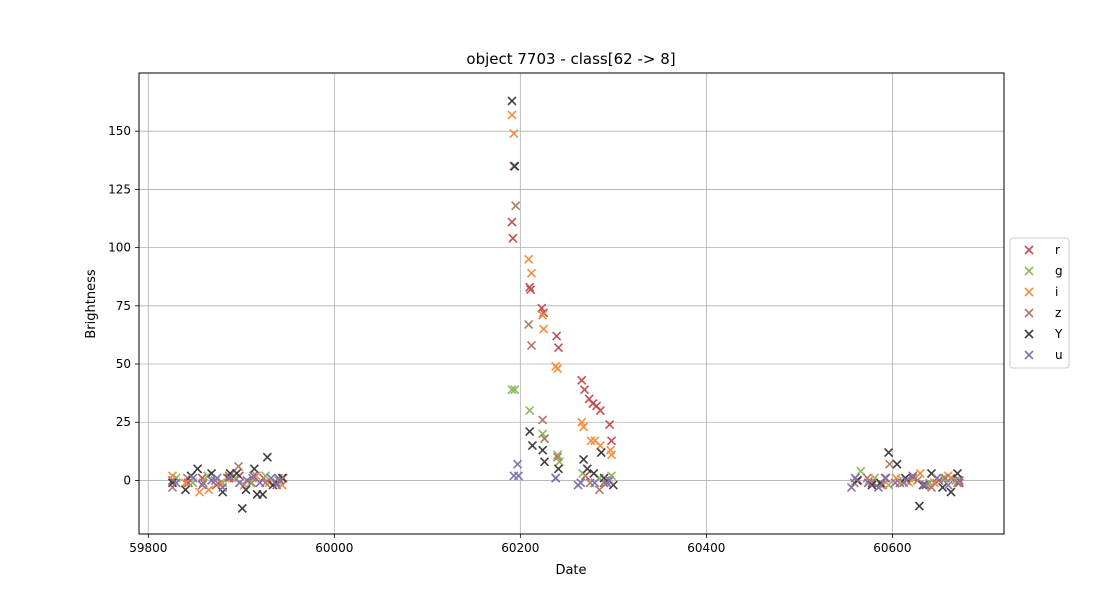 This screenshot has width=1115, height=604. I want to click on legend-marker-u, so click(1029, 355).